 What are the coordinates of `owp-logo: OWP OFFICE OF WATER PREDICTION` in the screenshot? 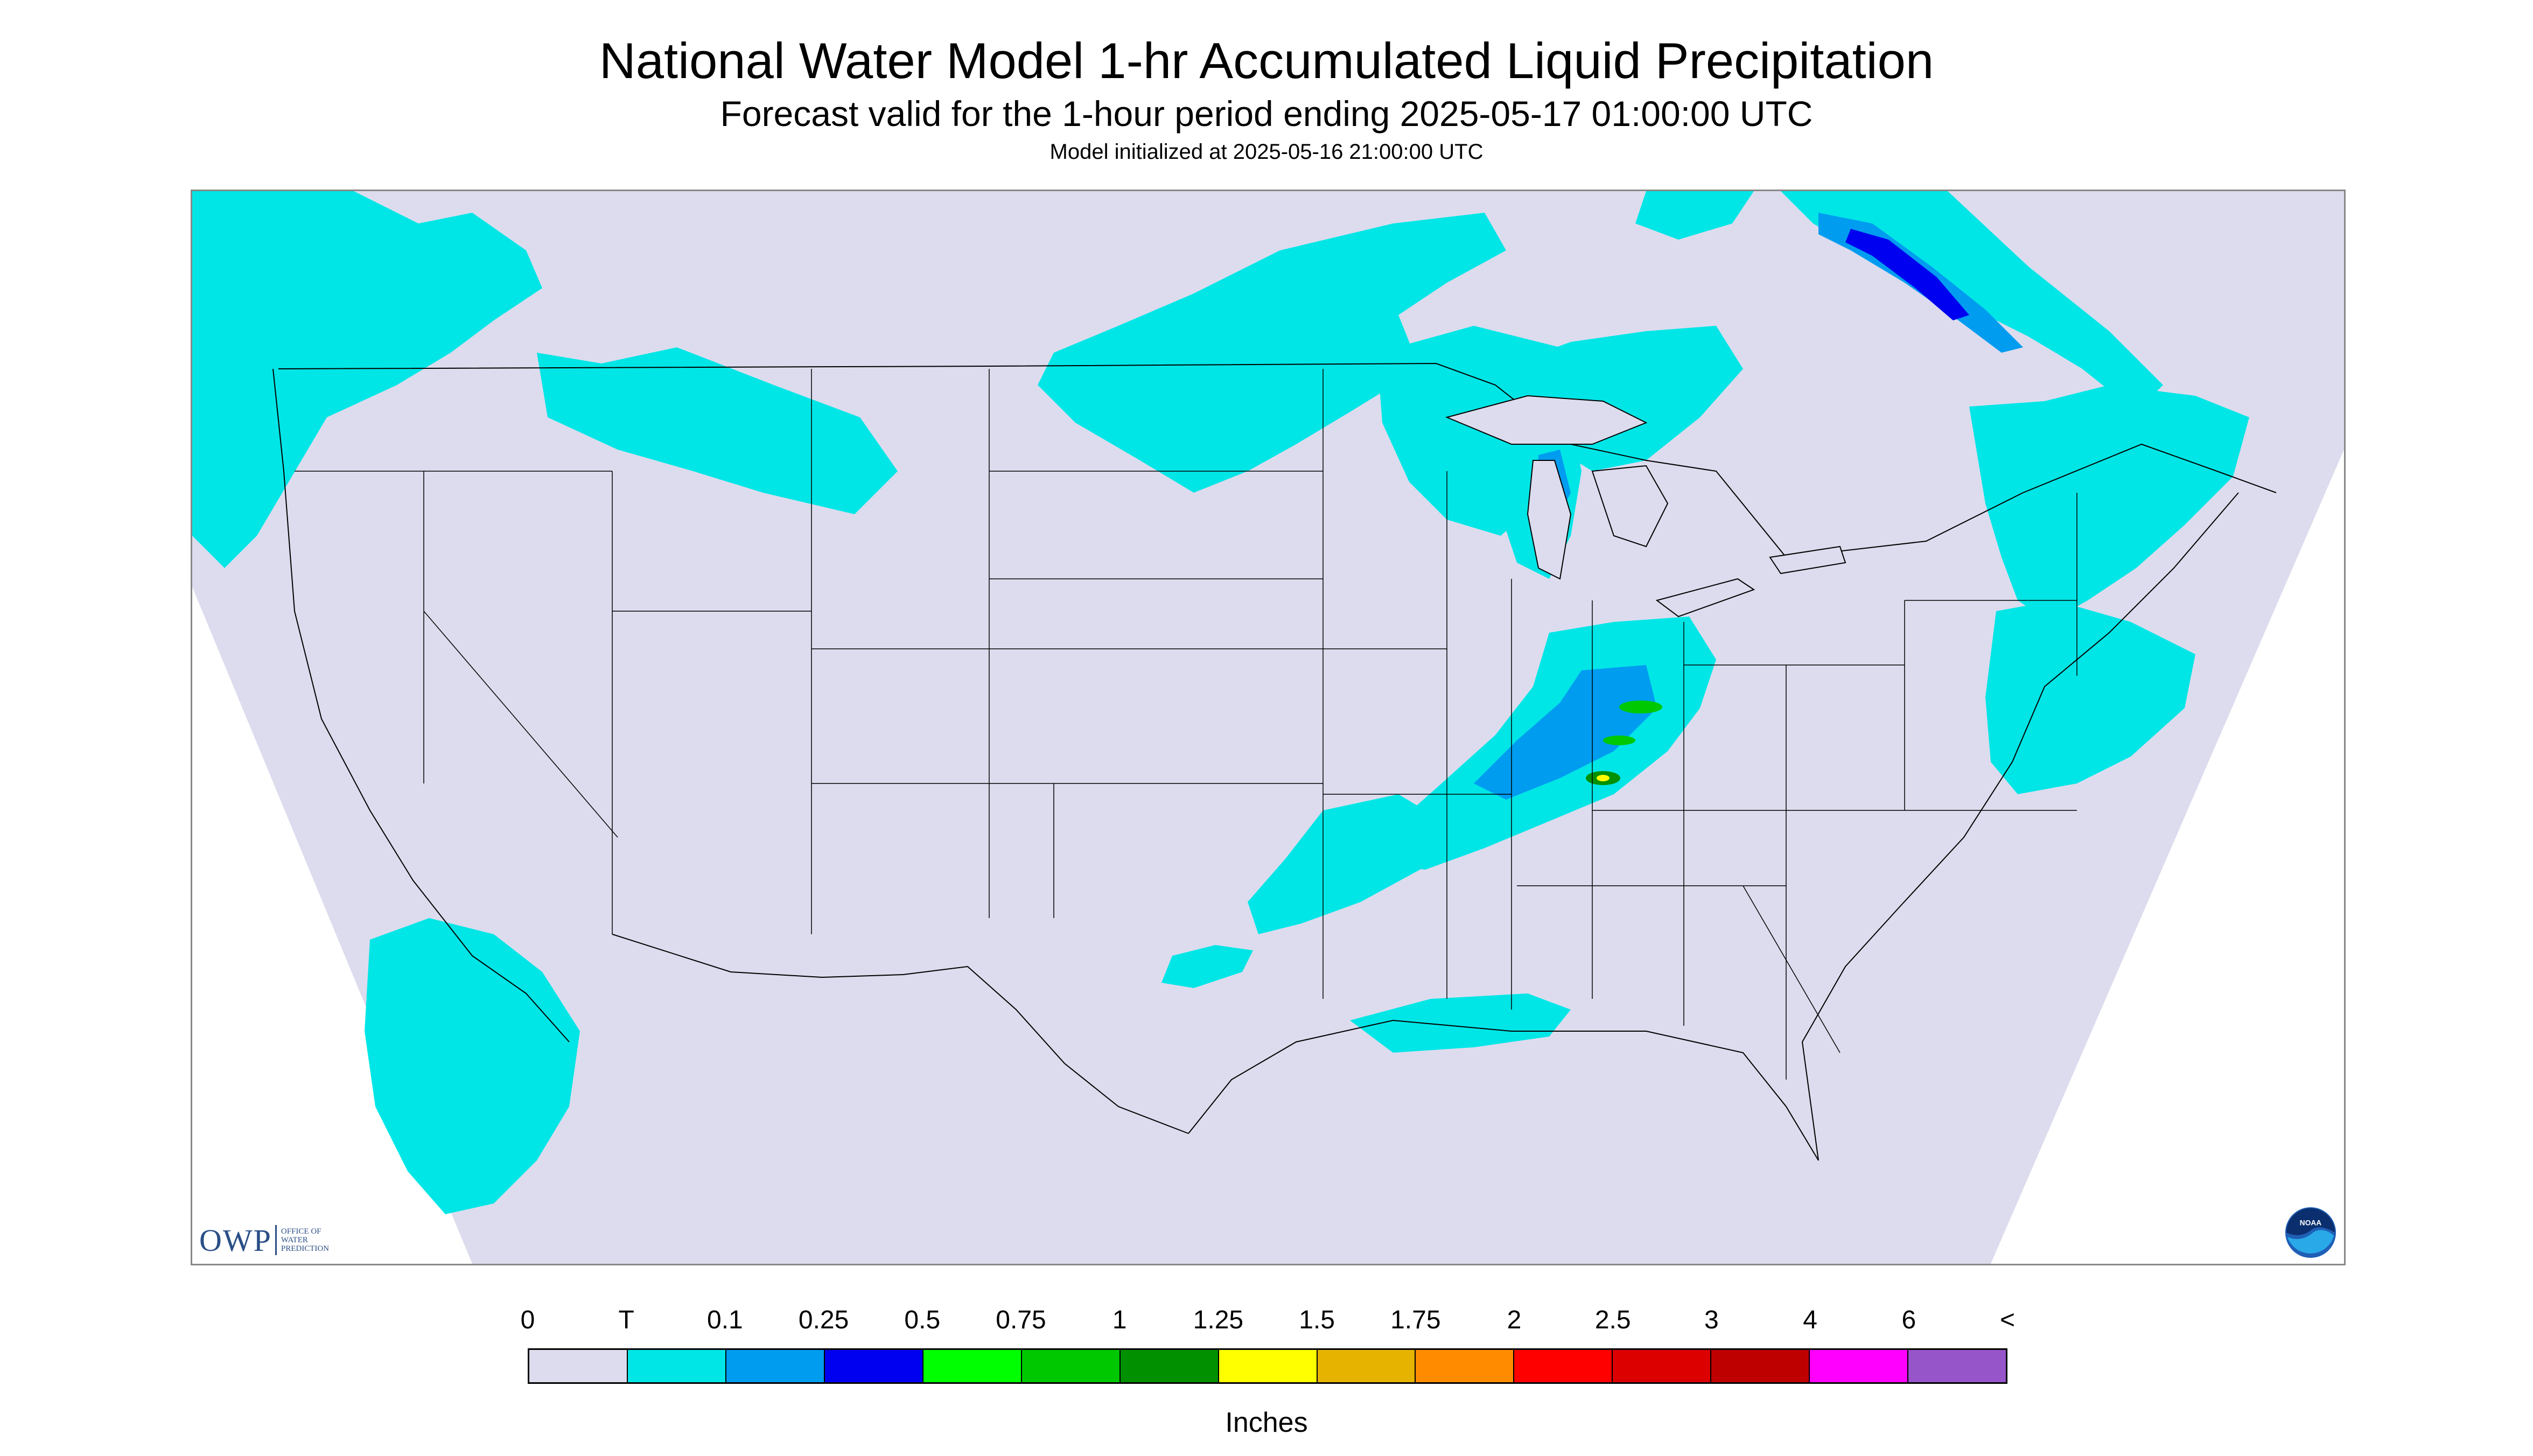 It's located at (264, 1240).